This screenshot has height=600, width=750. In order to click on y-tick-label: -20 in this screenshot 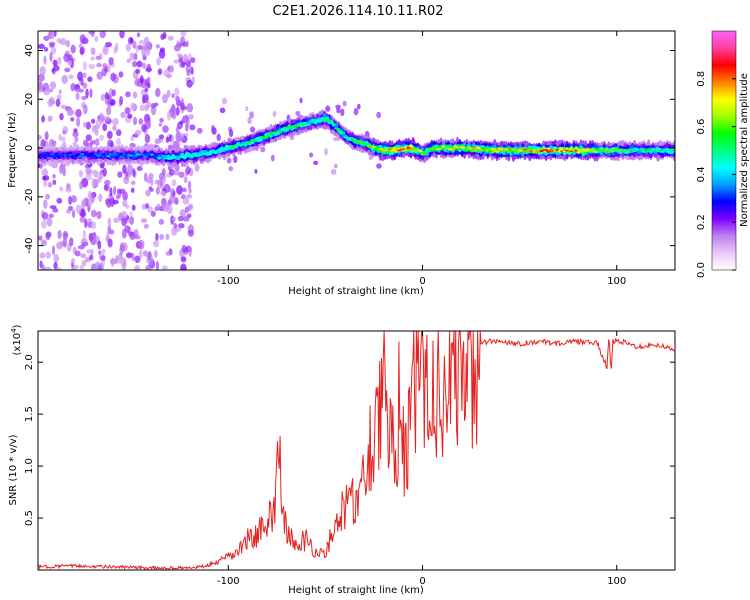, I will do `click(29, 197)`.